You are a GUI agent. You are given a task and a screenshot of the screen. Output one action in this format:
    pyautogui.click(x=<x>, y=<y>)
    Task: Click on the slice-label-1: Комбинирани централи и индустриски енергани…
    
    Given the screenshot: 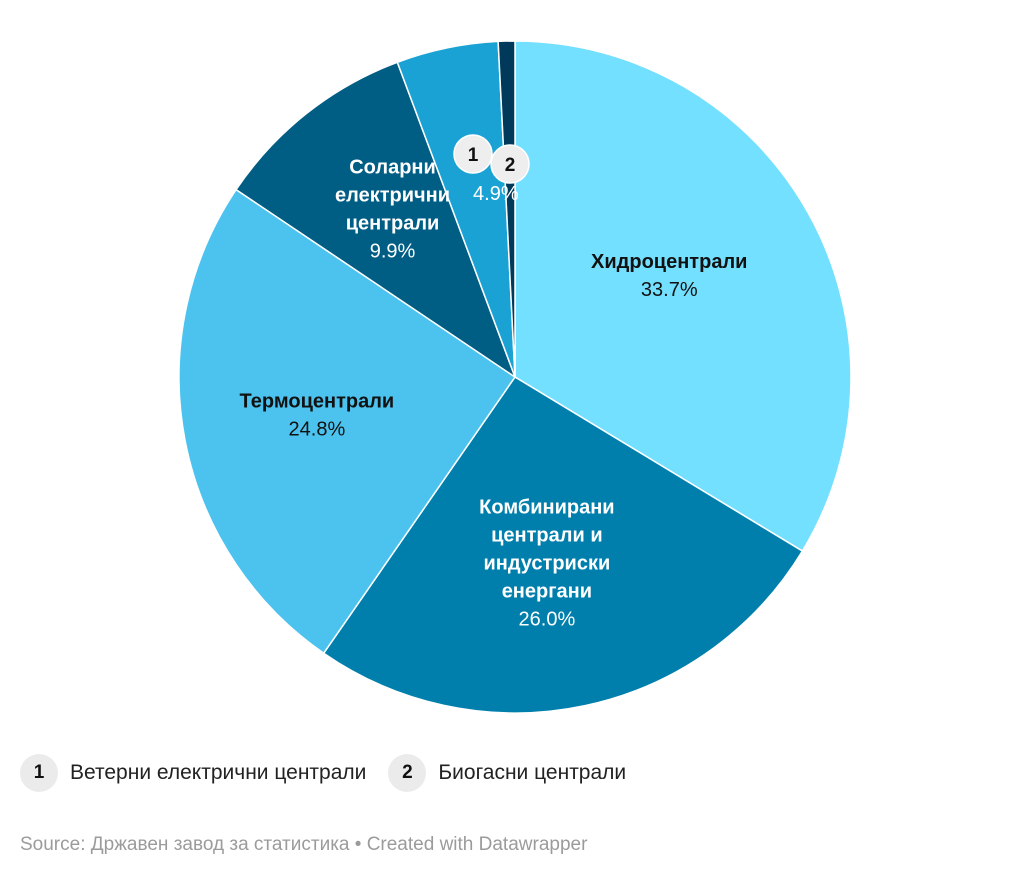 What is the action you would take?
    pyautogui.click(x=546, y=563)
    